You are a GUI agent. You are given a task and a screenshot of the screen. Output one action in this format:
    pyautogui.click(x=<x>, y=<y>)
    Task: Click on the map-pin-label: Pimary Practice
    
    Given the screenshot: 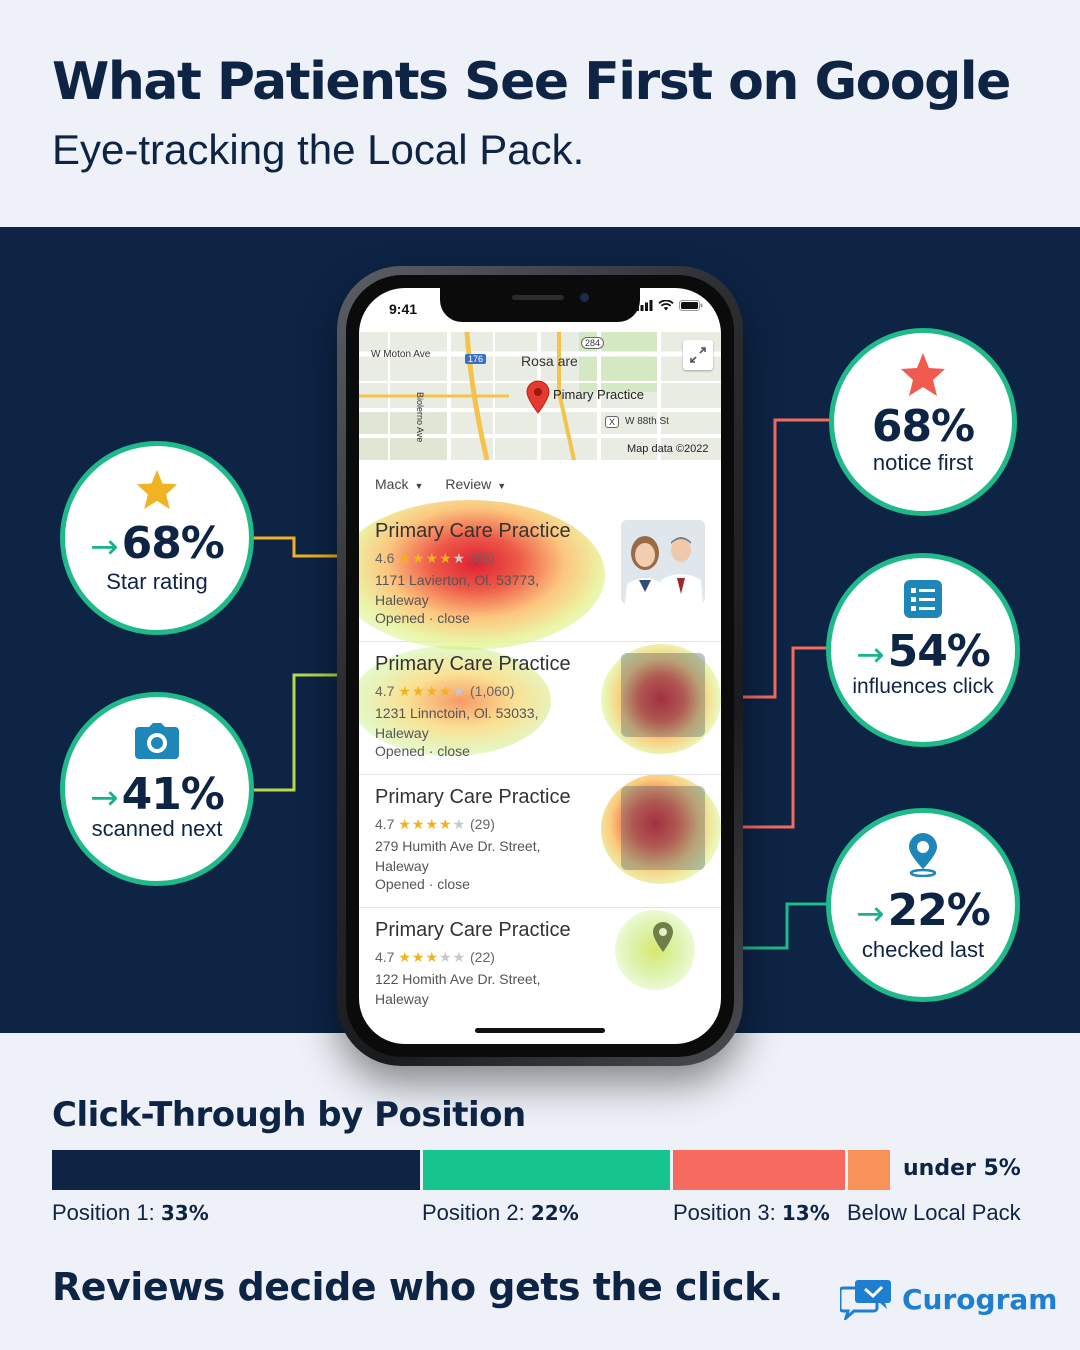 What is the action you would take?
    pyautogui.click(x=599, y=394)
    